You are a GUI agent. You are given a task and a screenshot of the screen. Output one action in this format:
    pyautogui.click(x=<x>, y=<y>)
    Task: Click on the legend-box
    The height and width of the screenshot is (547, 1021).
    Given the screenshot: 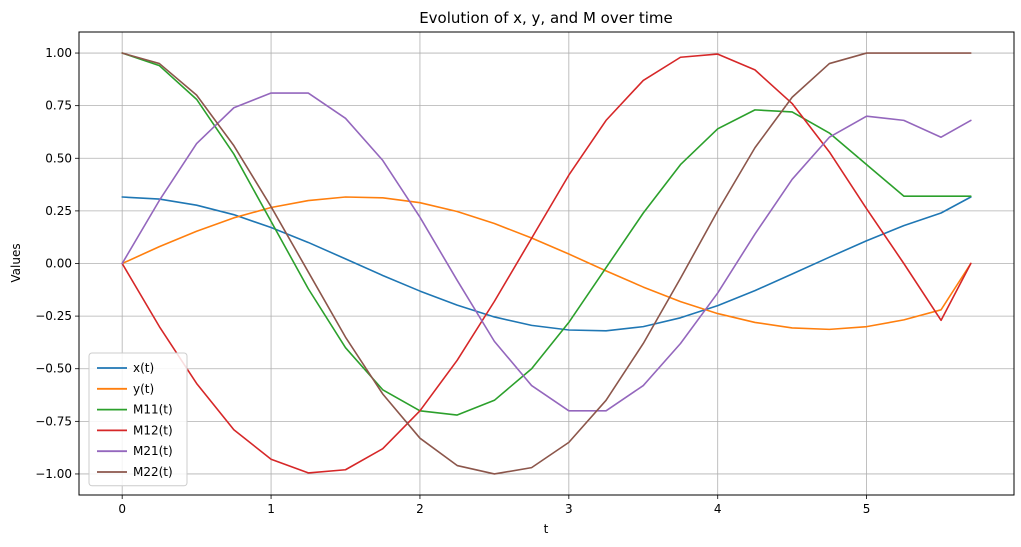 What is the action you would take?
    pyautogui.click(x=138, y=419)
    